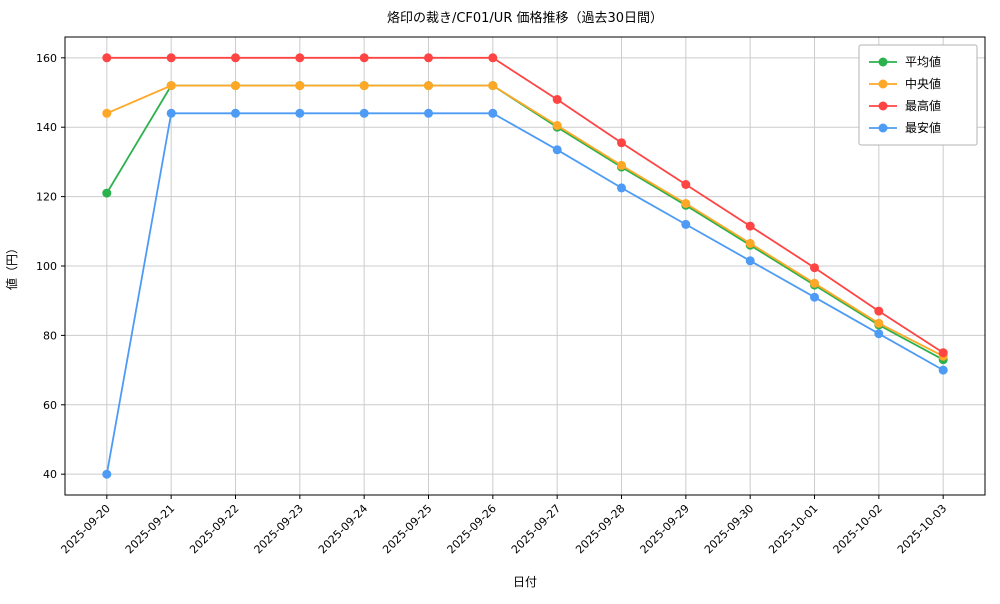  What do you see at coordinates (46, 197) in the screenshot?
I see `y-tick-label: 120` at bounding box center [46, 197].